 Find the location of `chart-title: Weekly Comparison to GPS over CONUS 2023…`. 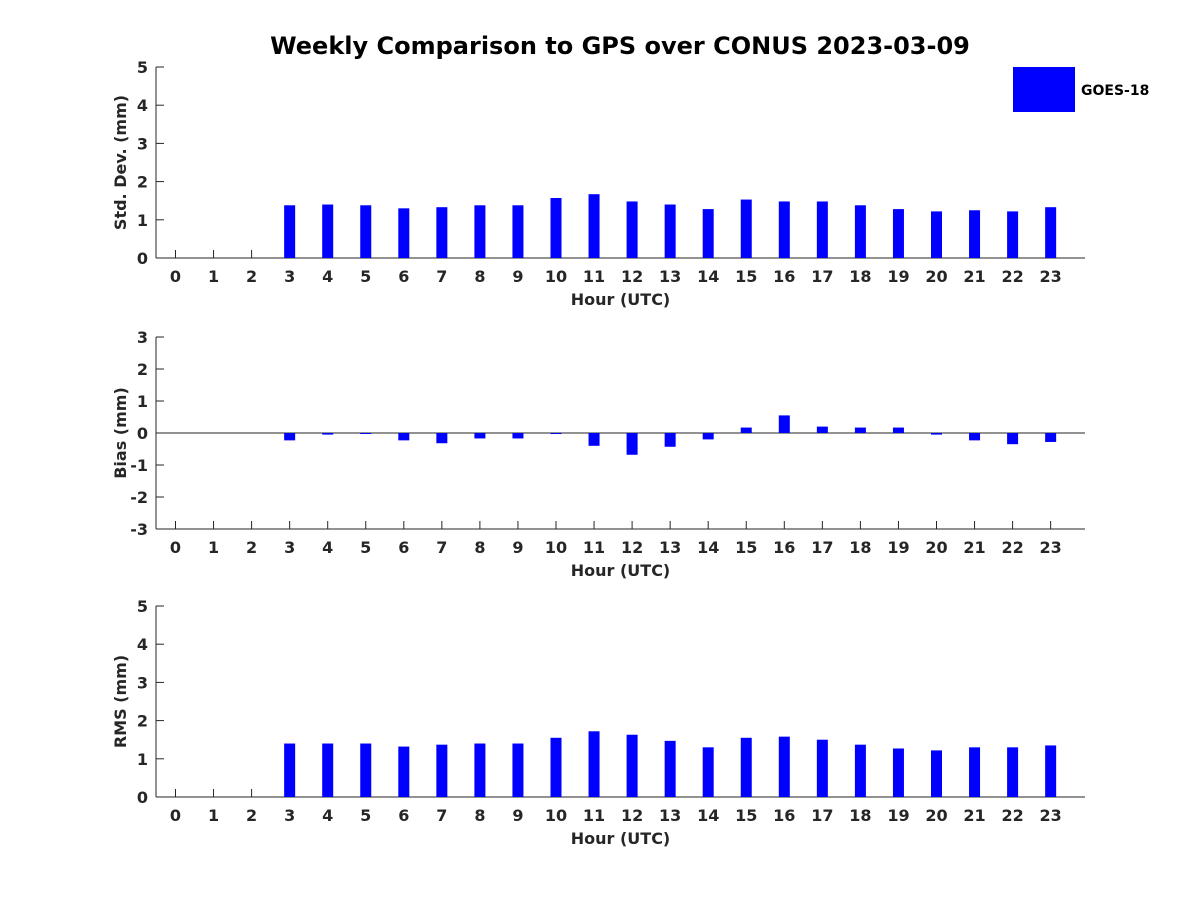

chart-title: Weekly Comparison to GPS over CONUS 2023… is located at coordinates (620, 46).